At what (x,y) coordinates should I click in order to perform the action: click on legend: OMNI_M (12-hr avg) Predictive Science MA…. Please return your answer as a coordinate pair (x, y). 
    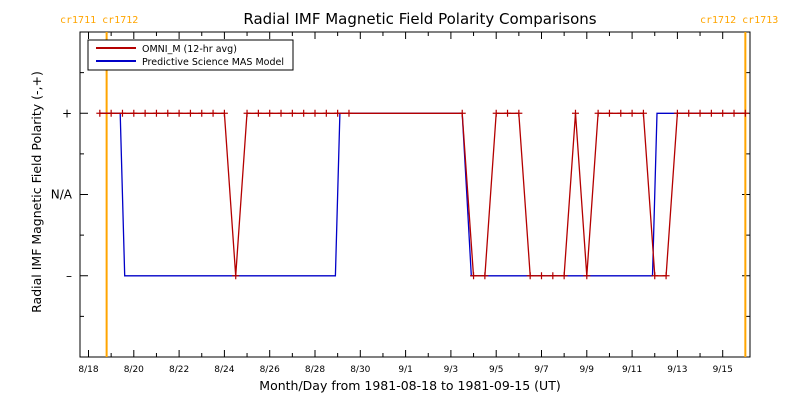
    Looking at the image, I should click on (190, 55).